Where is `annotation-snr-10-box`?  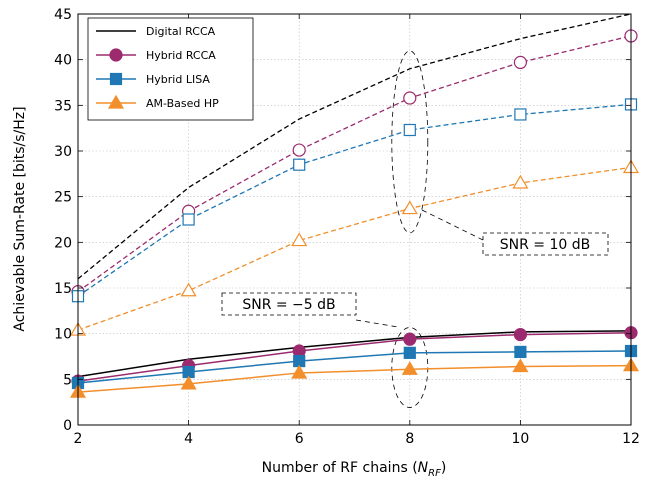 annotation-snr-10-box is located at coordinates (545, 244).